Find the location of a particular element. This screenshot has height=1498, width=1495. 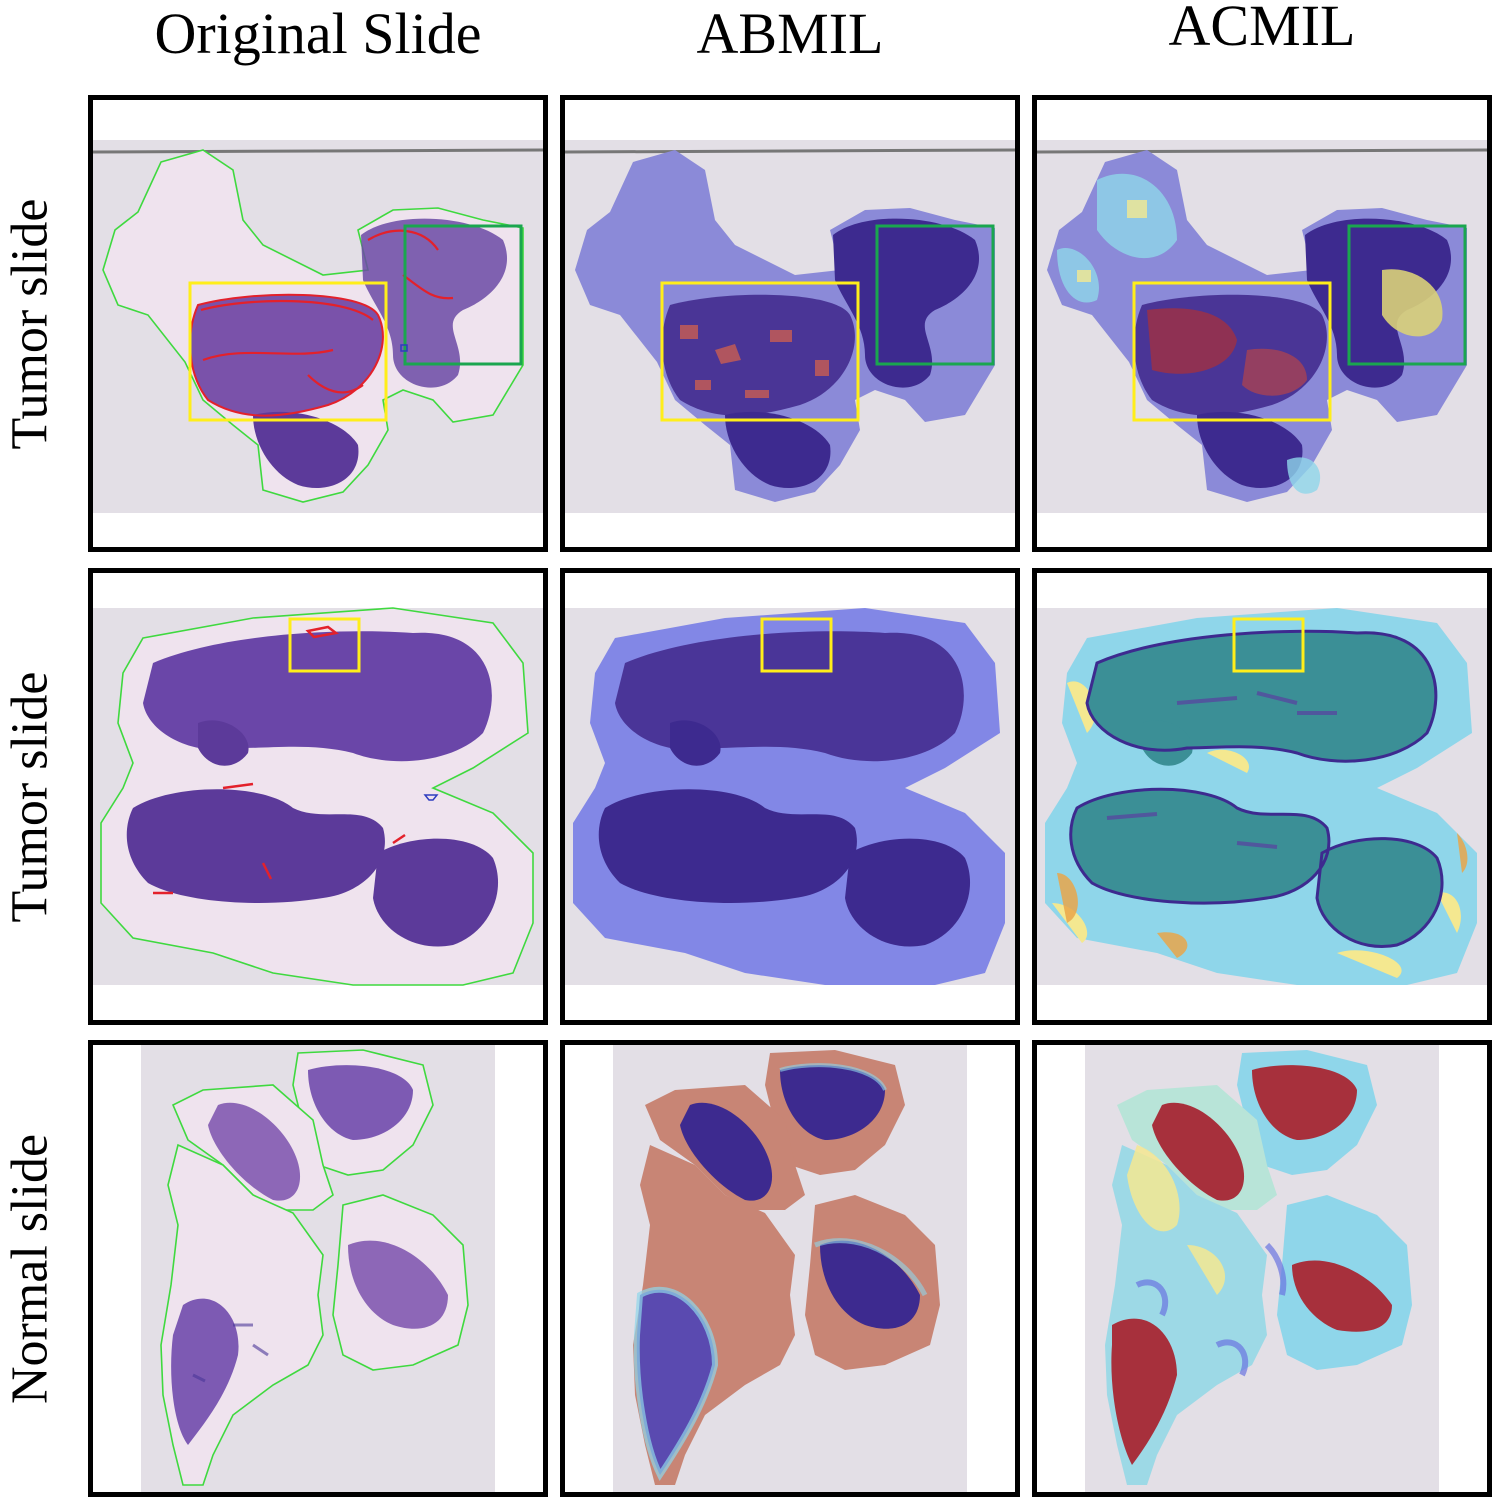

panel-tumor2-original is located at coordinates (318, 796).